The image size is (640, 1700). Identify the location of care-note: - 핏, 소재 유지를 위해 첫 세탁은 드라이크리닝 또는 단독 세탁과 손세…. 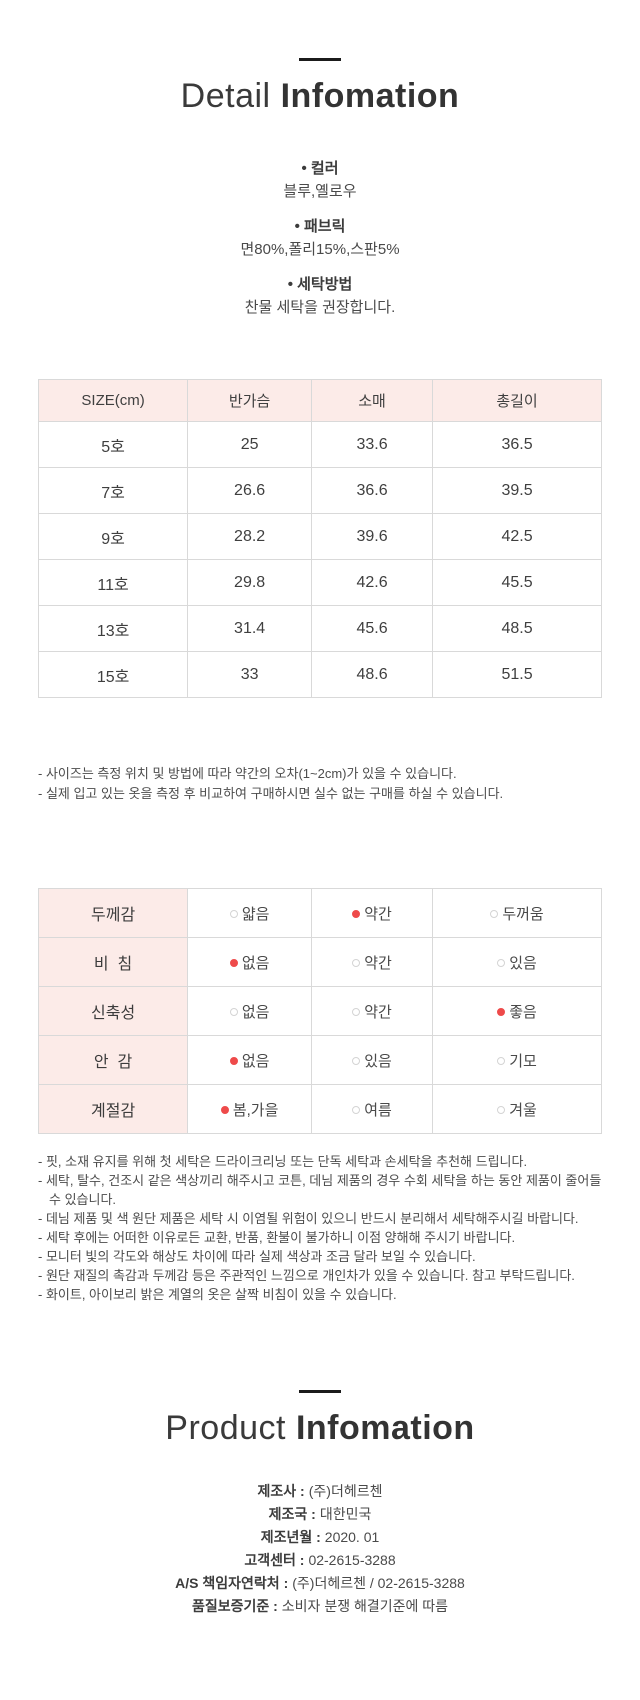
(283, 1161).